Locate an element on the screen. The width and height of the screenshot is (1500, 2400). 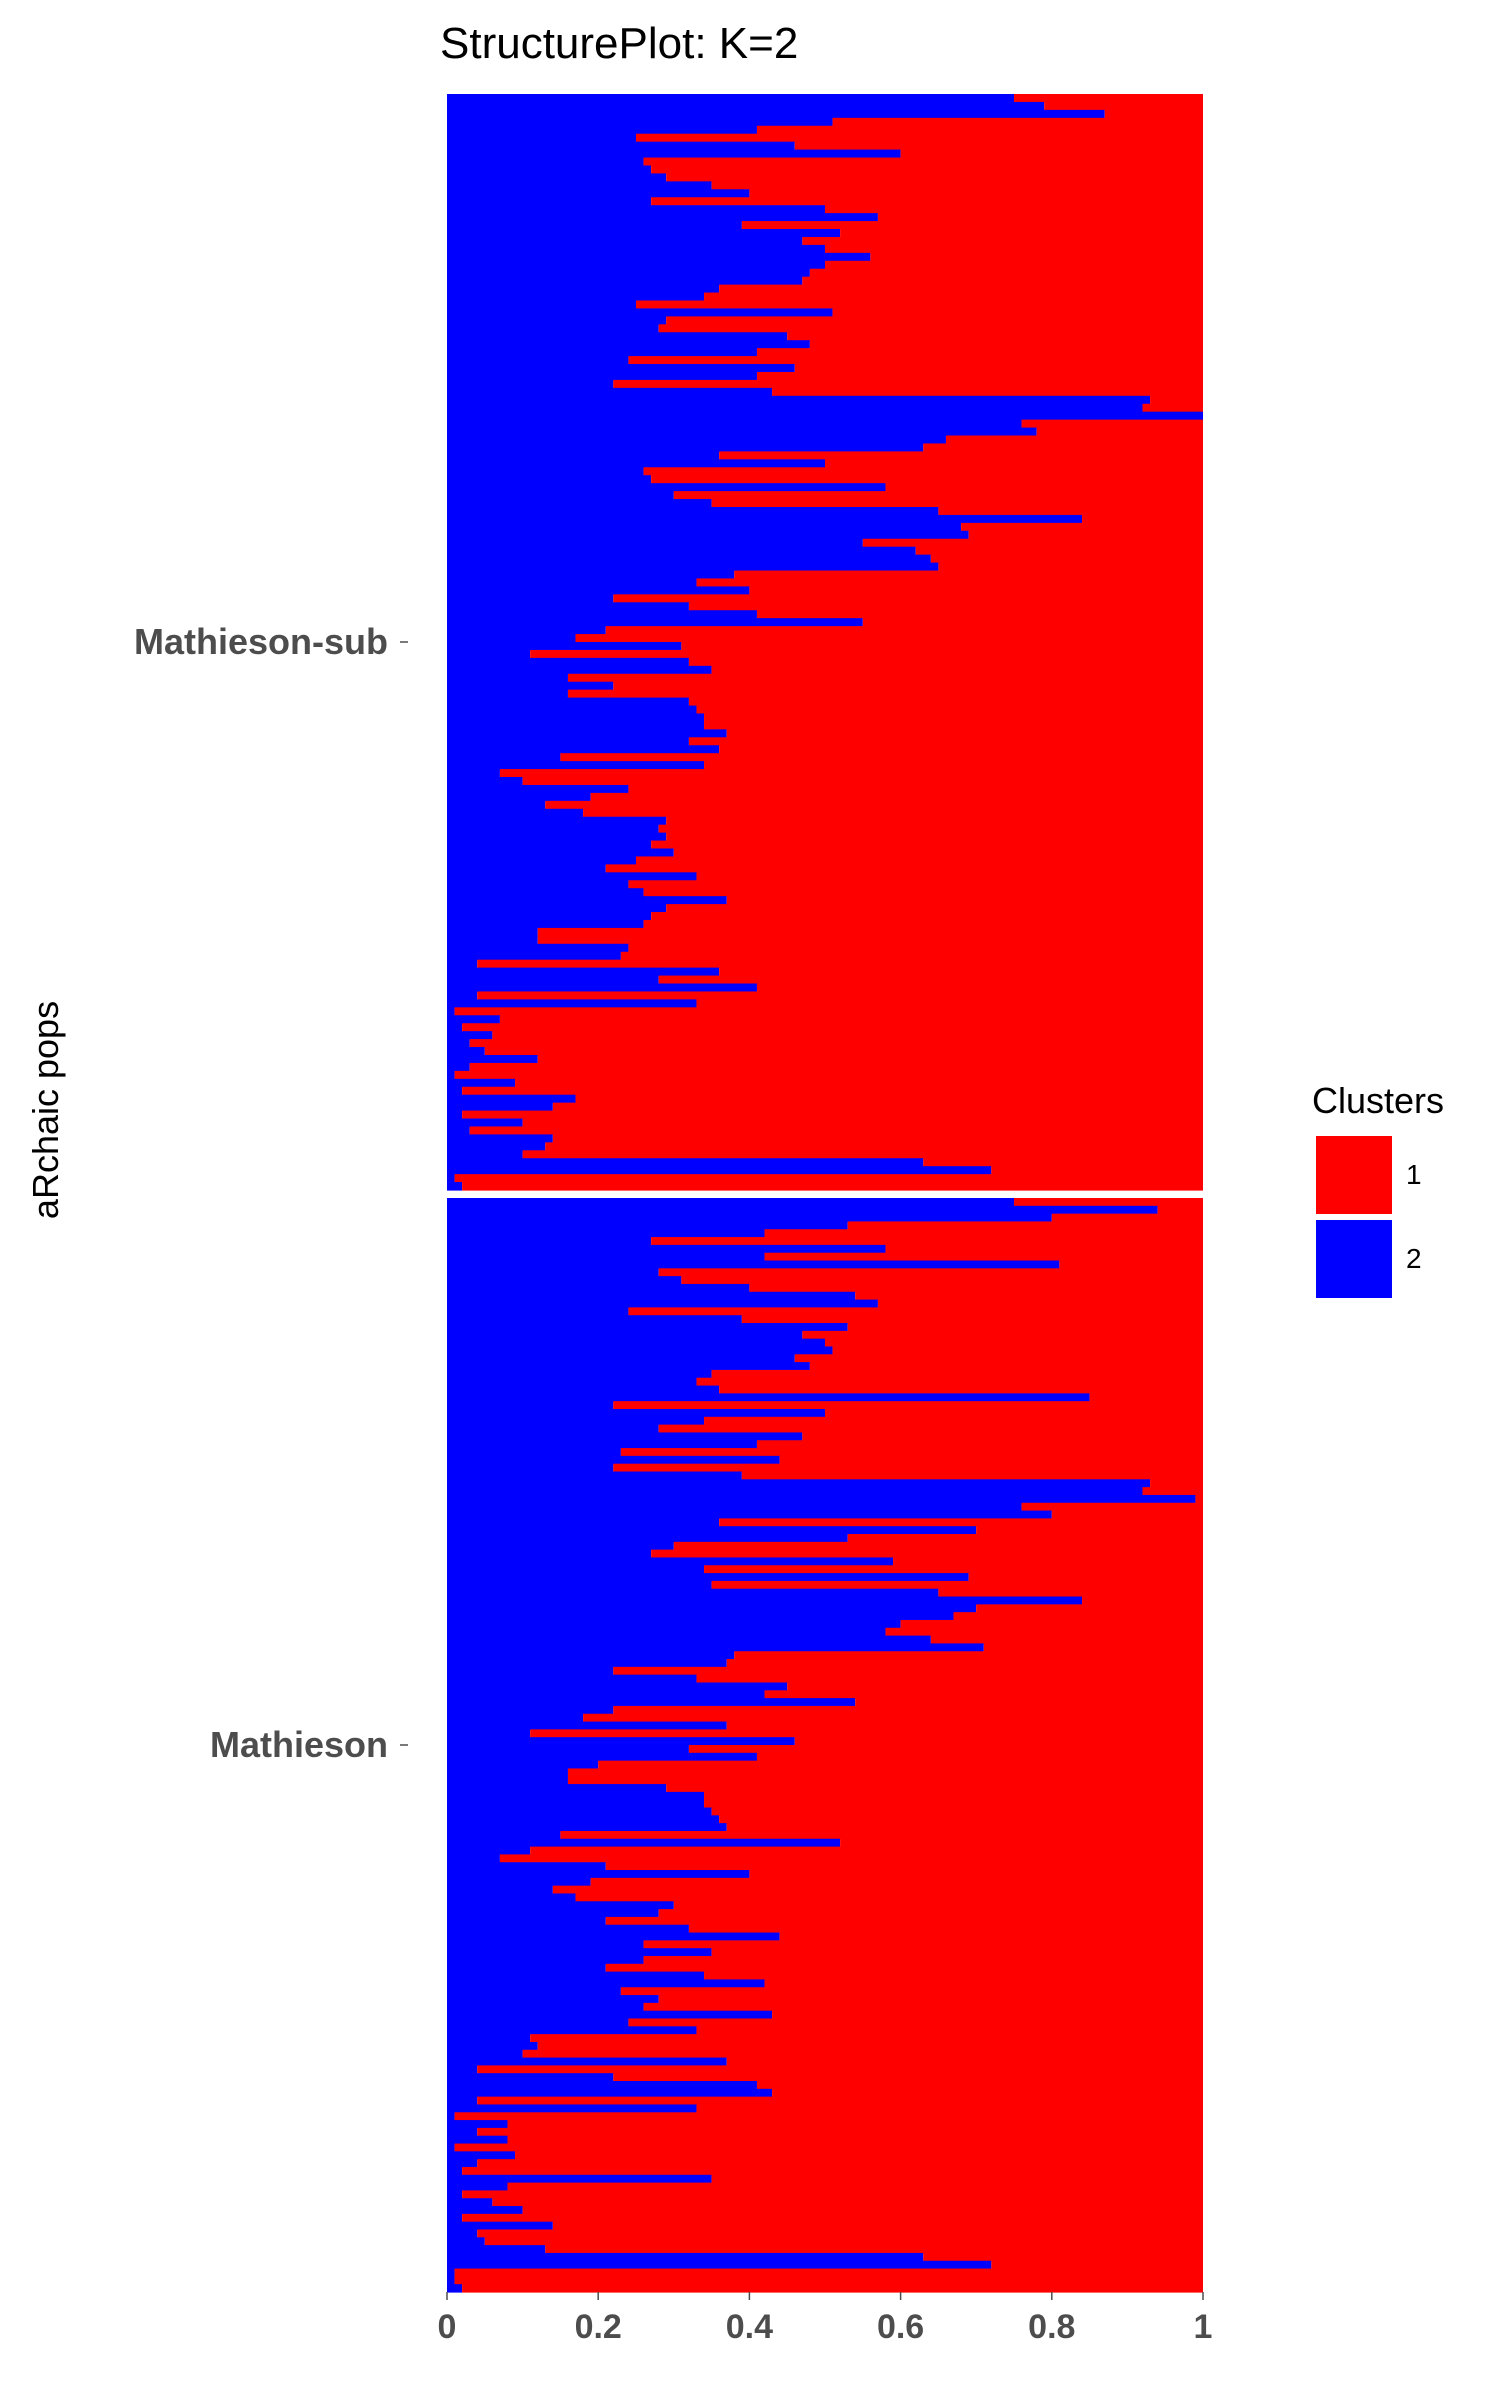
x-tick-label: 0.8 is located at coordinates (1051, 2327).